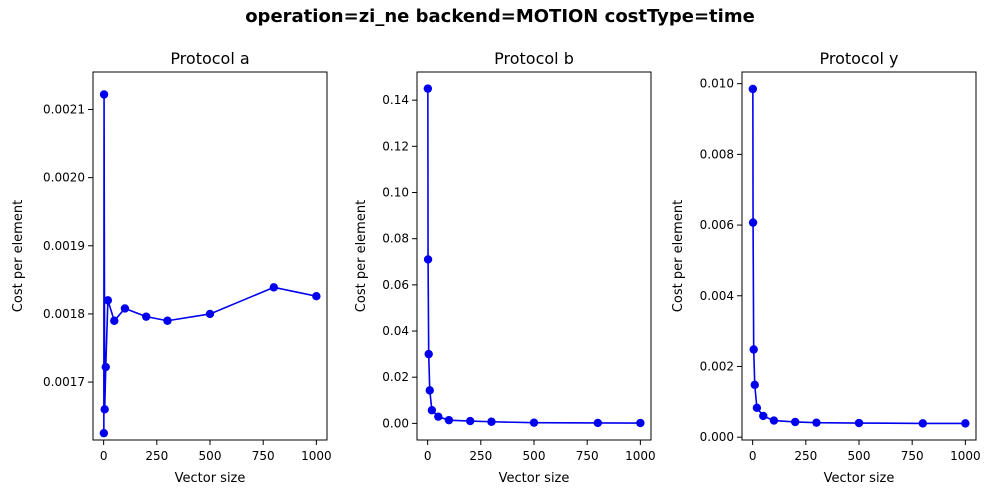  What do you see at coordinates (395, 377) in the screenshot?
I see `y-tick-label: 0.02` at bounding box center [395, 377].